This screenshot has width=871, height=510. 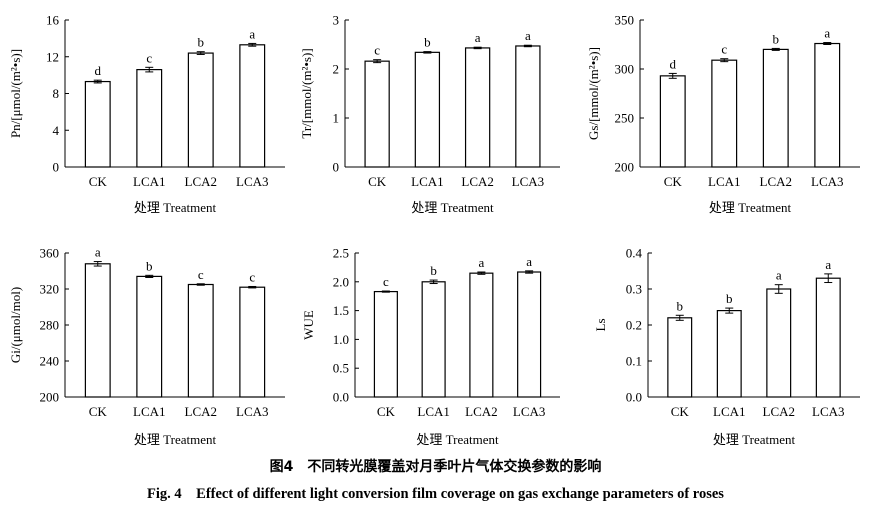 I want to click on y-axis-label: Gi/(μmol/mol), so click(x=15, y=325).